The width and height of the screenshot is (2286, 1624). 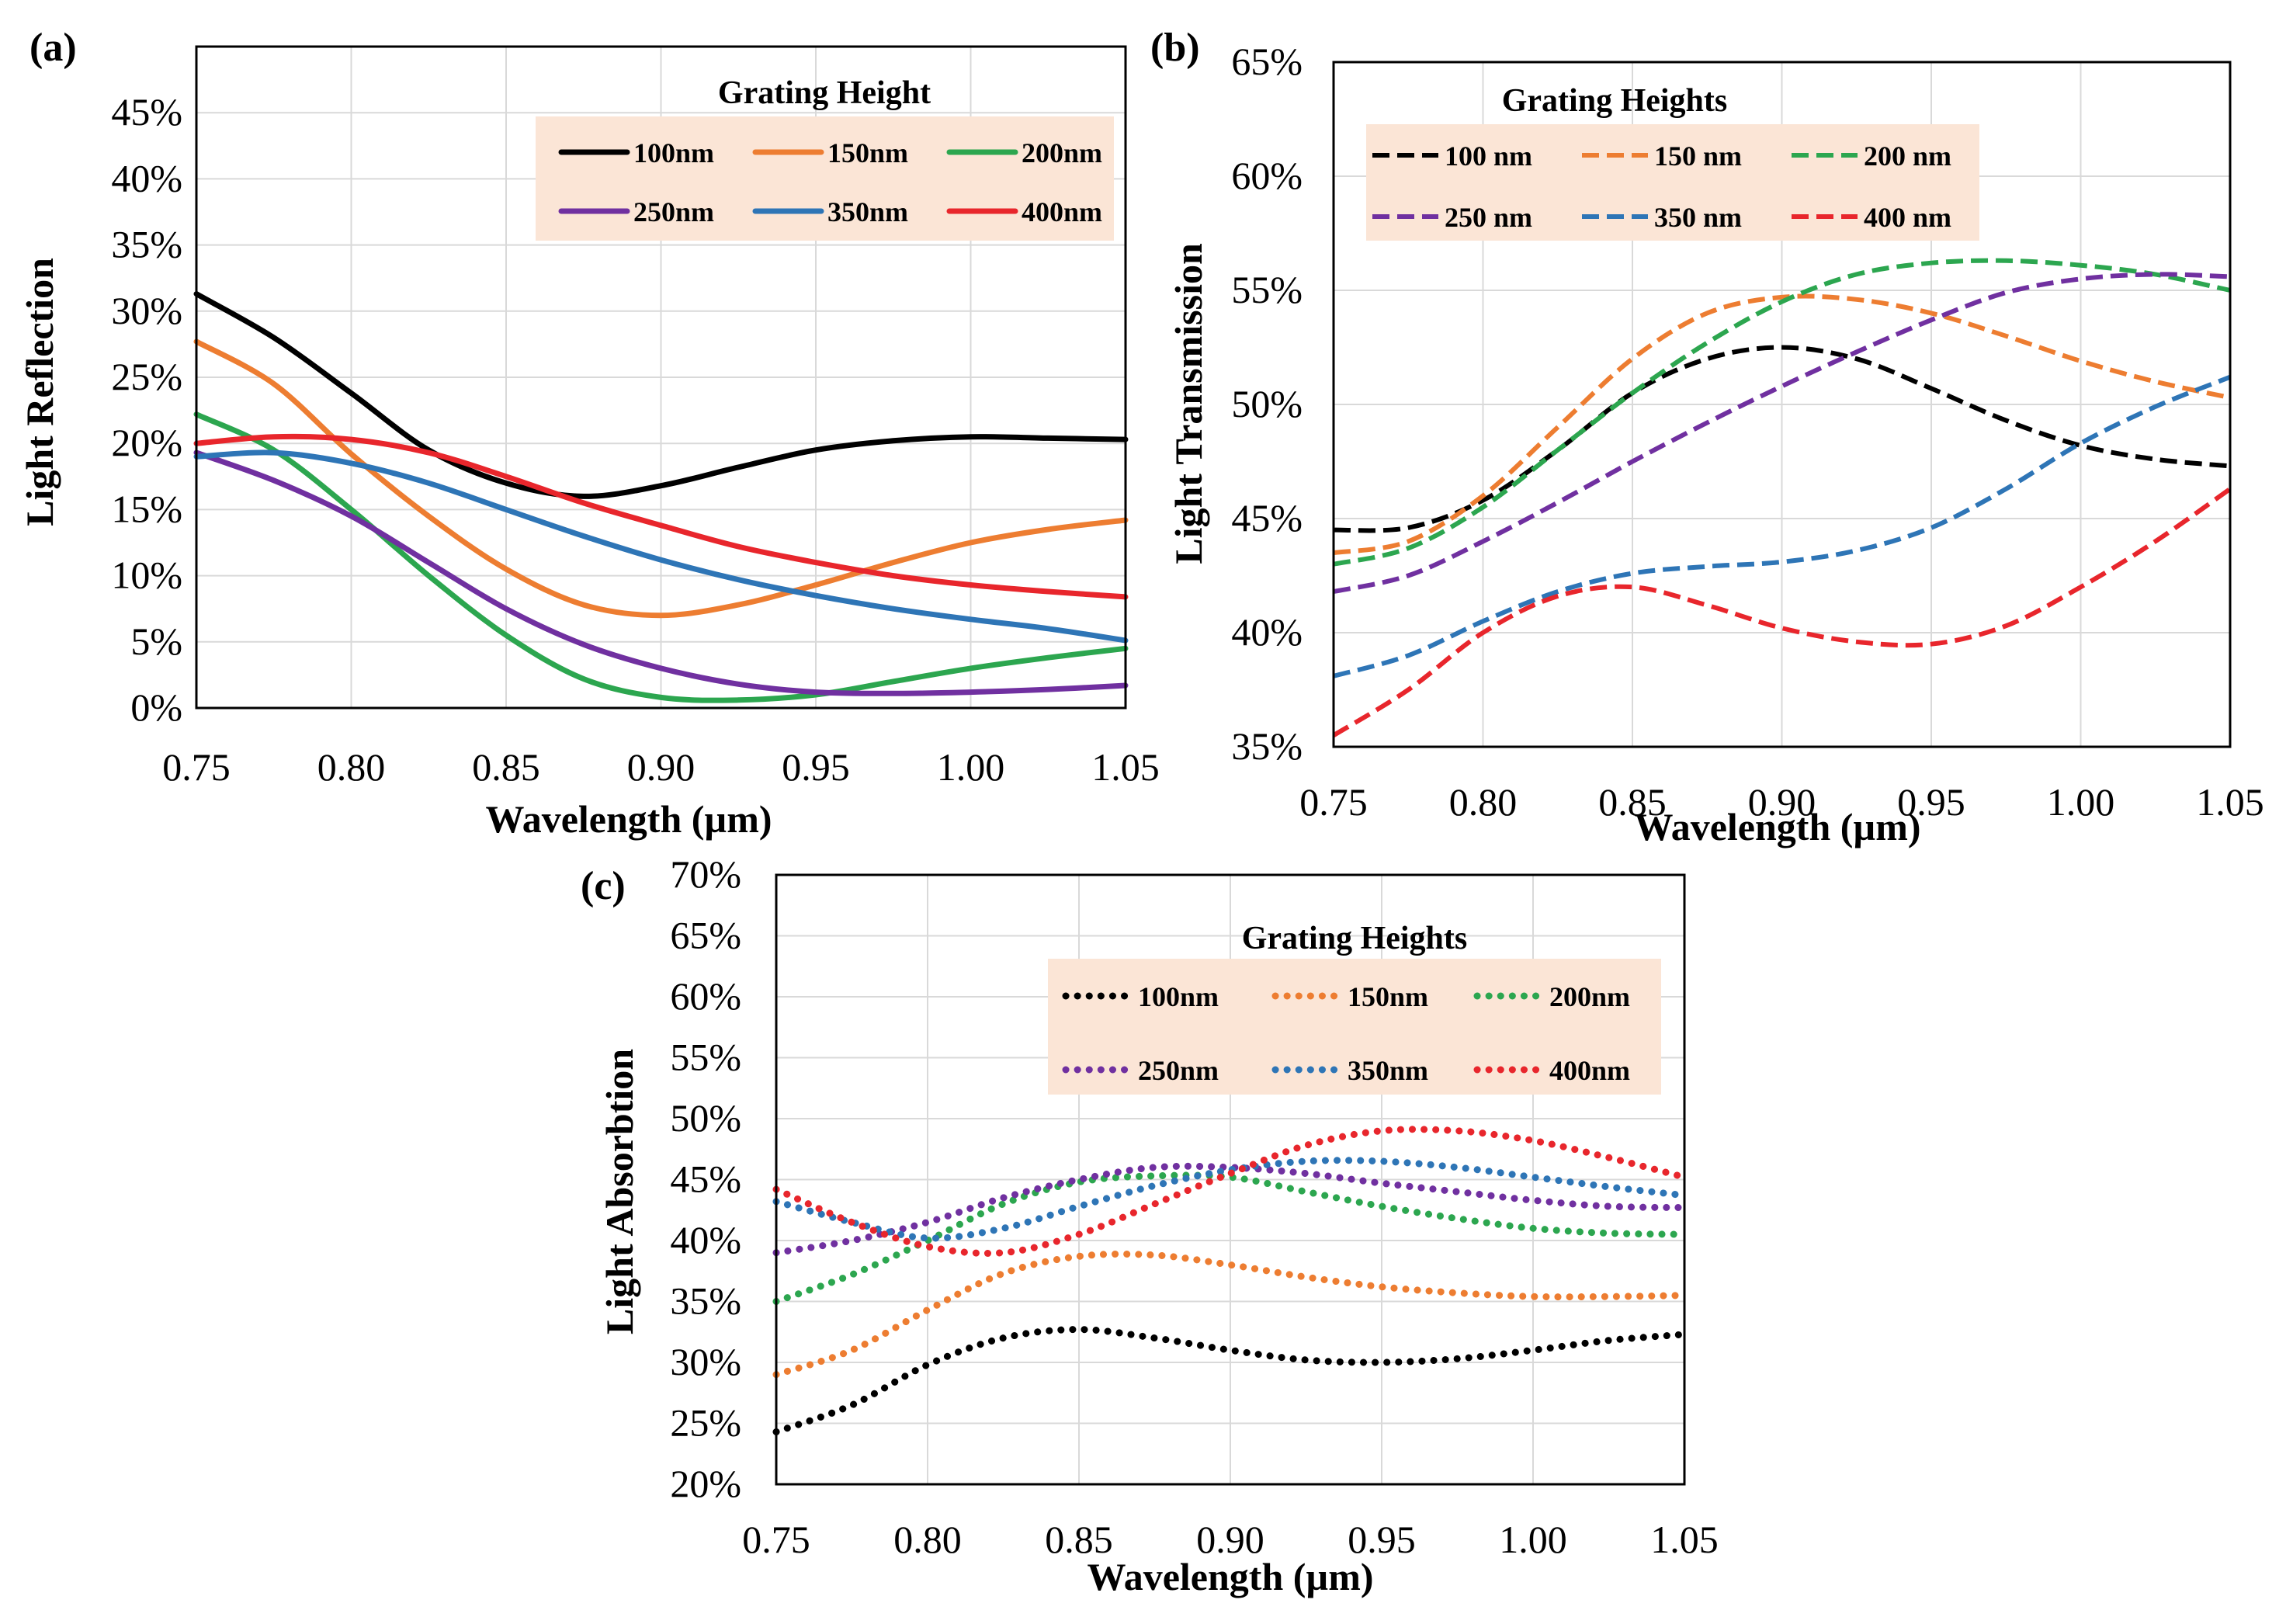 What do you see at coordinates (1782, 612) in the screenshot?
I see `panel-b-series-line-400nm` at bounding box center [1782, 612].